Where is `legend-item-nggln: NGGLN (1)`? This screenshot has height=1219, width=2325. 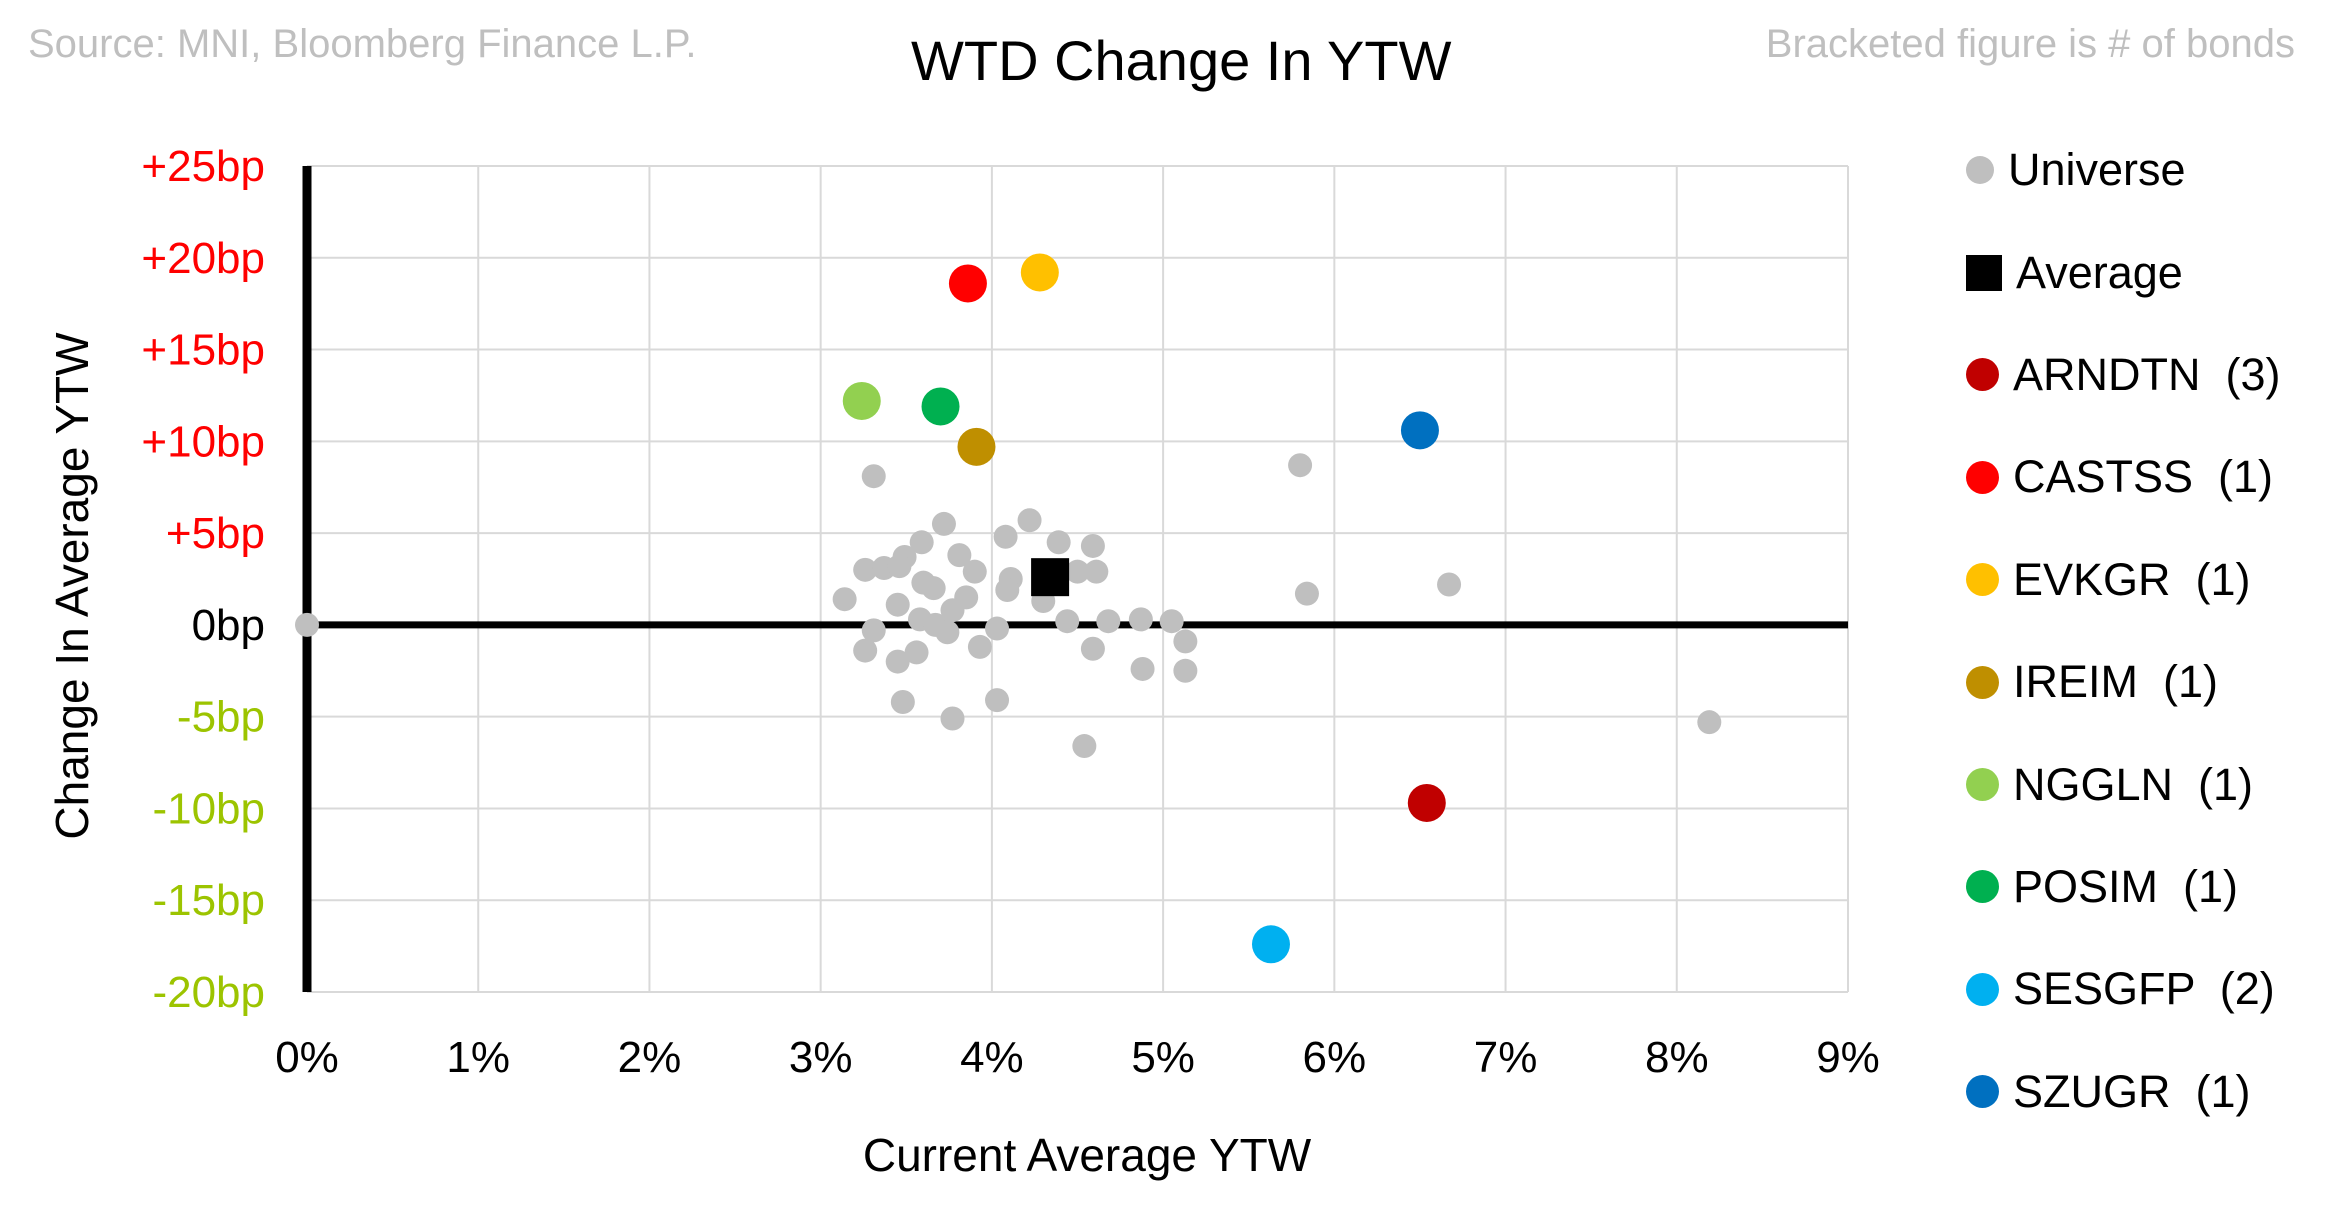
legend-item-nggln: NGGLN (1) is located at coordinates (2144, 784).